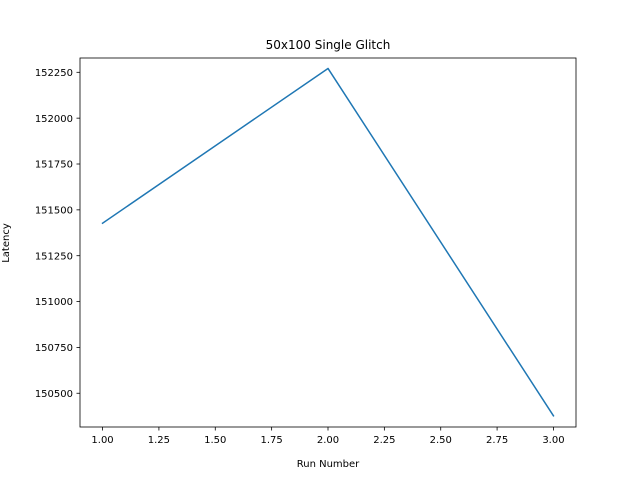 The height and width of the screenshot is (480, 640). I want to click on x-tick-label: 1.25, so click(159, 440).